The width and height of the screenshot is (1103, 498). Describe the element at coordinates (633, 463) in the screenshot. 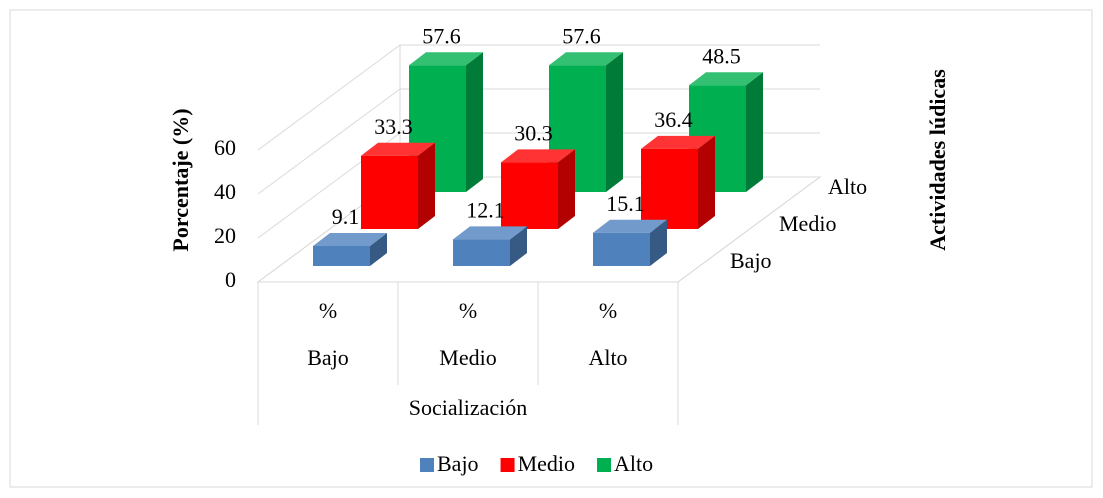

I see `legend-label: Alto` at that location.